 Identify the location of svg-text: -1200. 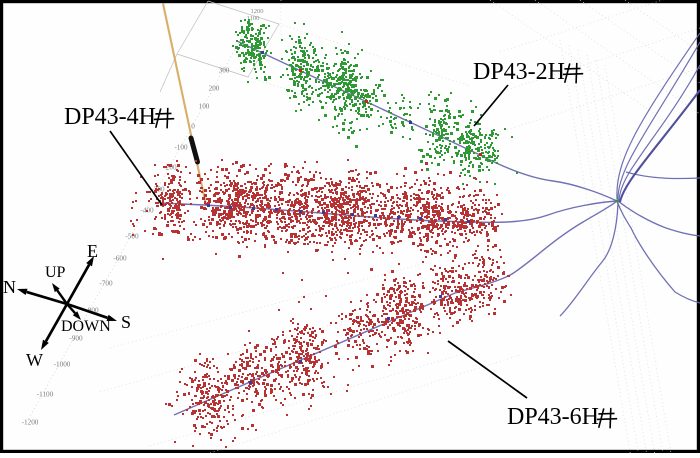
(30, 423).